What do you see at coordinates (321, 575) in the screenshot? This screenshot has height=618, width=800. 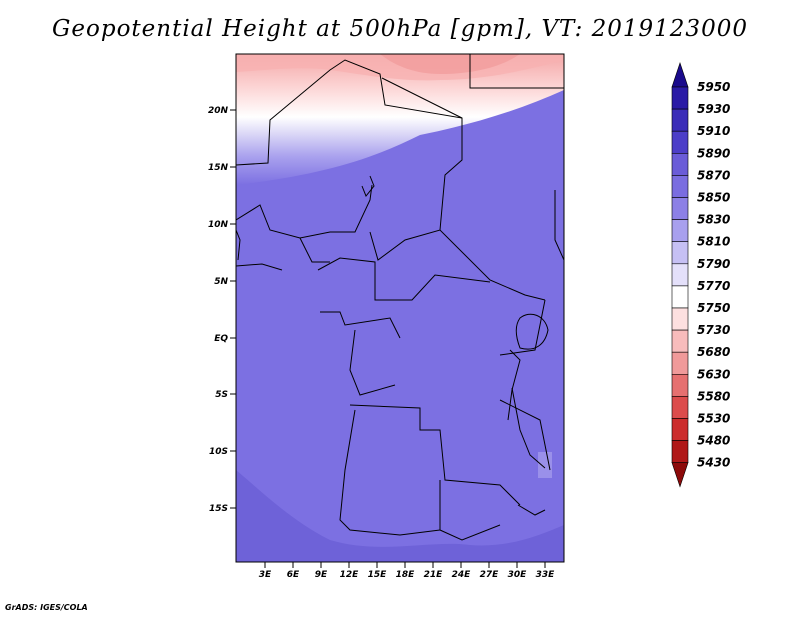 I see `lon-label-9e: 9E` at bounding box center [321, 575].